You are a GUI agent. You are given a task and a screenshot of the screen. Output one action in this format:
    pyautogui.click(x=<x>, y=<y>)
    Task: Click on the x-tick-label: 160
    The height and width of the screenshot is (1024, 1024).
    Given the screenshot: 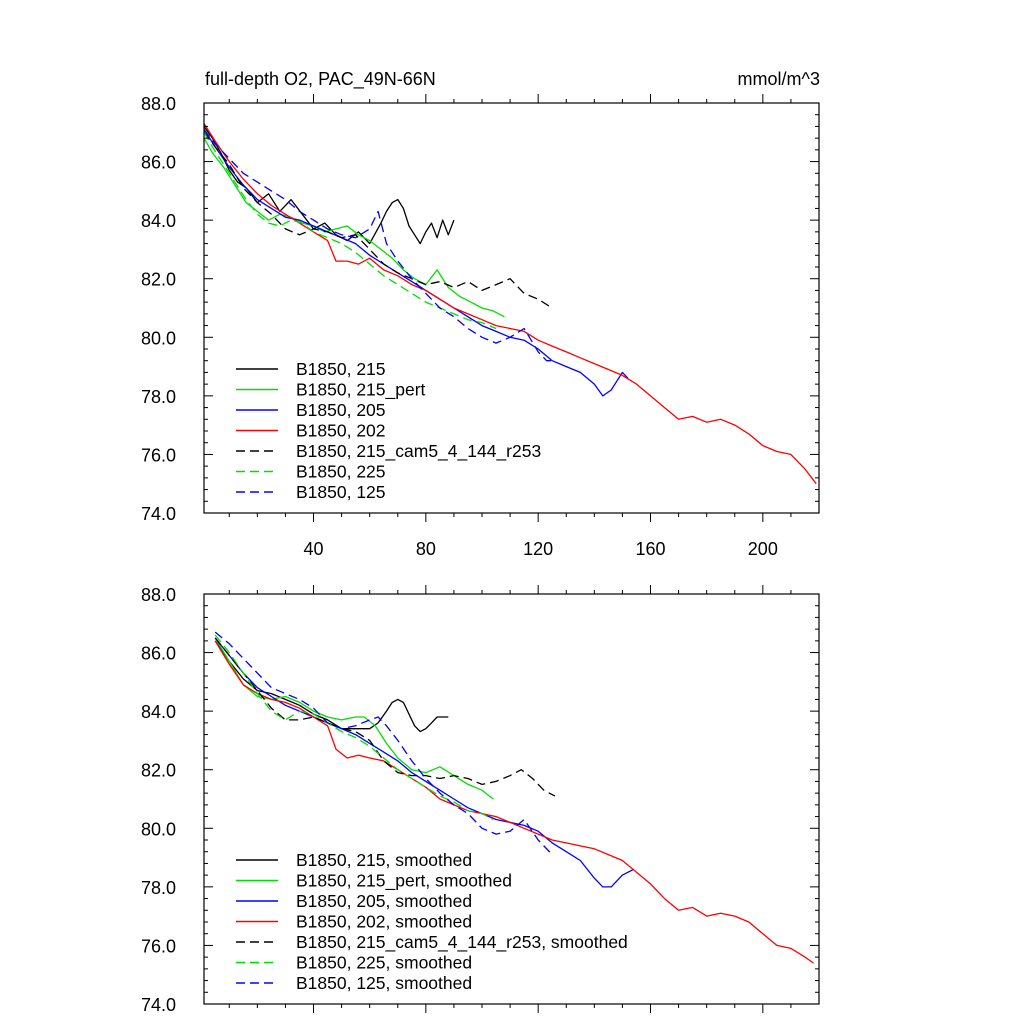 What is the action you would take?
    pyautogui.click(x=650, y=549)
    